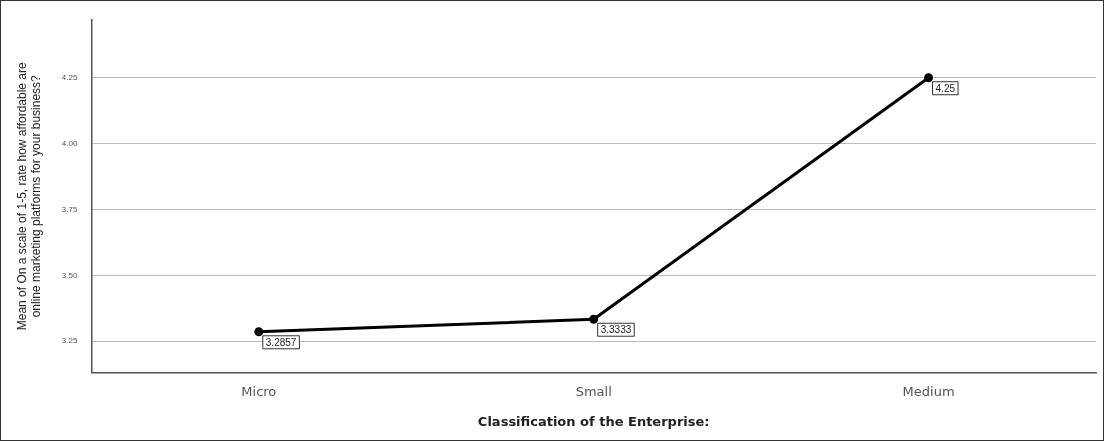 The width and height of the screenshot is (1104, 441). Describe the element at coordinates (945, 88) in the screenshot. I see `data-label: 4.25` at that location.